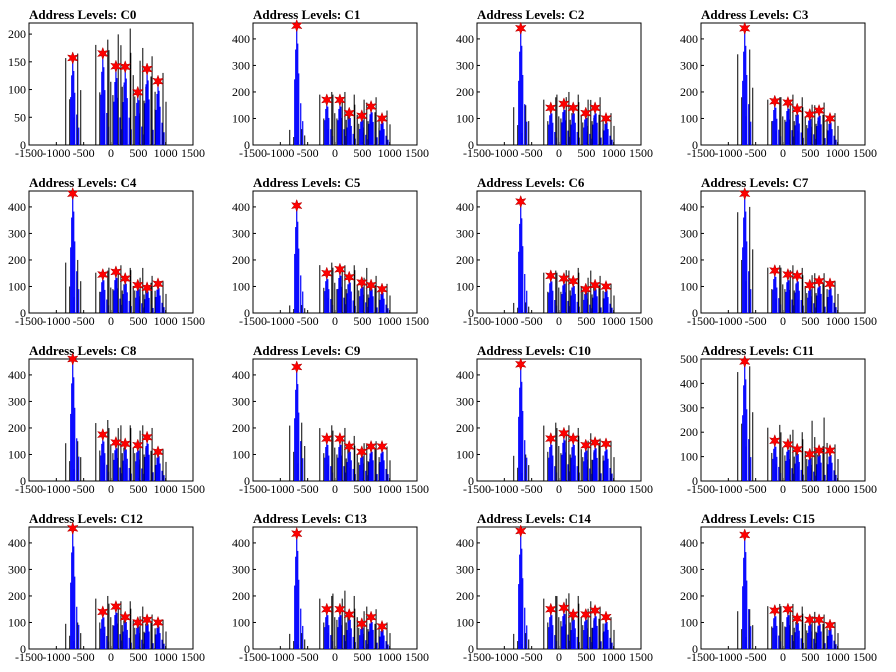 This screenshot has width=896, height=672. I want to click on y-tick-label: 500, so click(689, 359).